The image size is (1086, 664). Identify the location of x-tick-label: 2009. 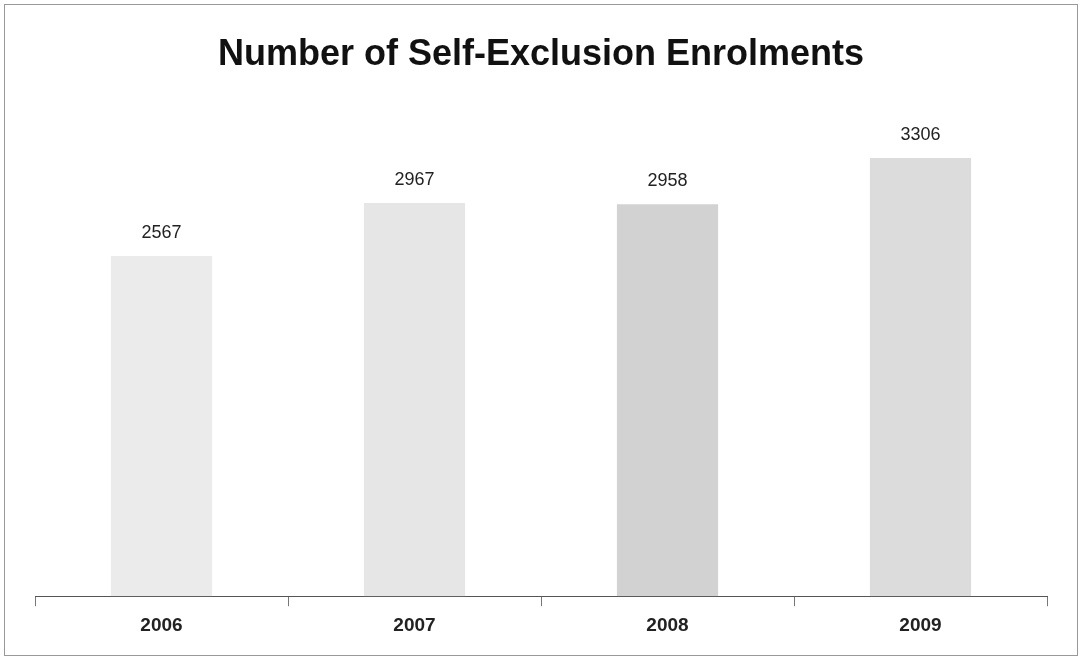
(920, 624).